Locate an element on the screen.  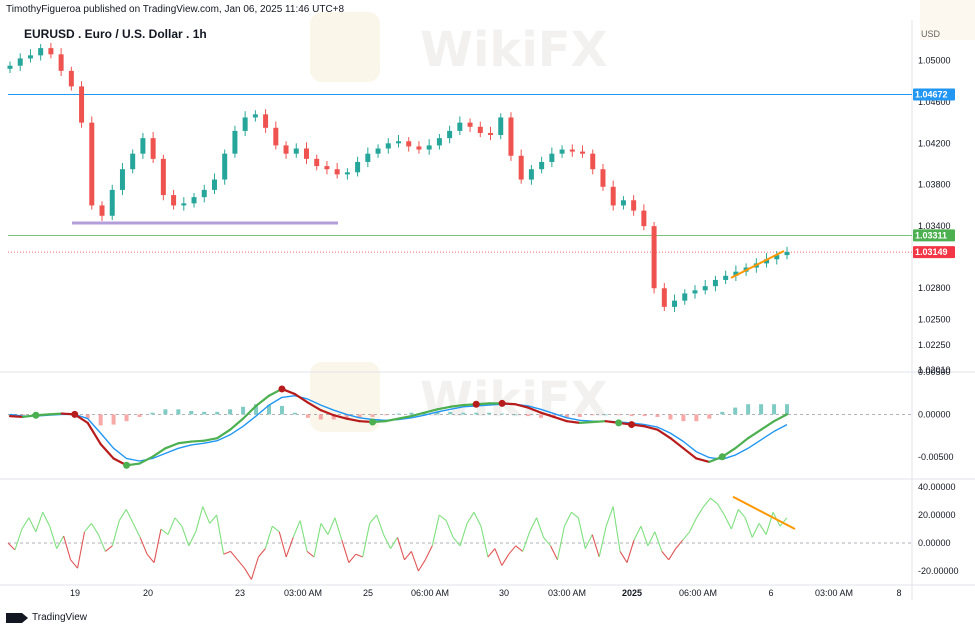
time-axis-label: 20 is located at coordinates (148, 593).